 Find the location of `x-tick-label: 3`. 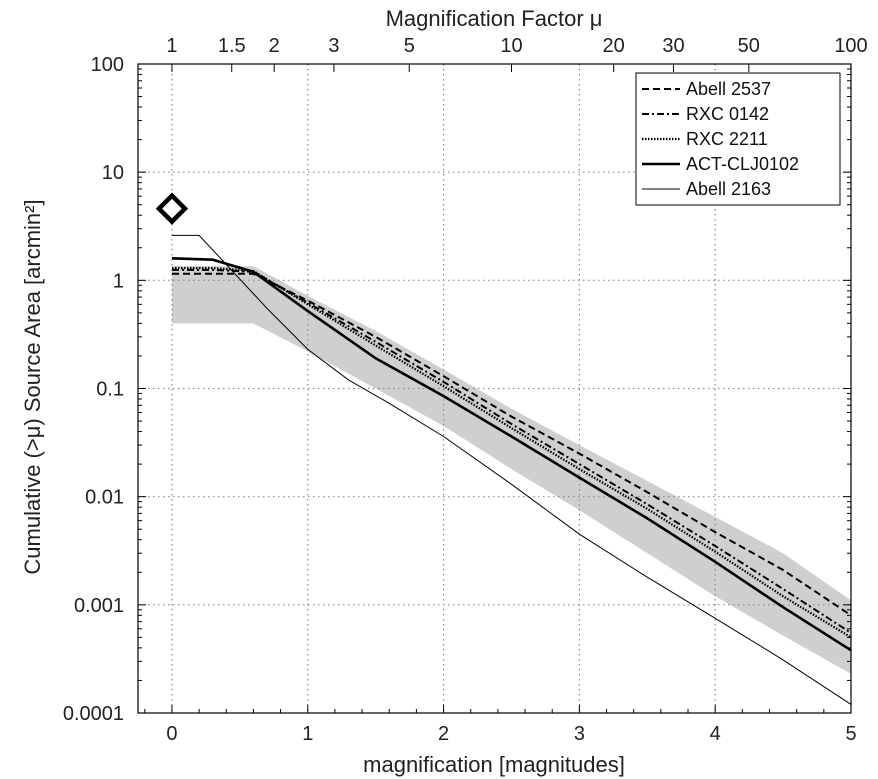

x-tick-label: 3 is located at coordinates (579, 734).